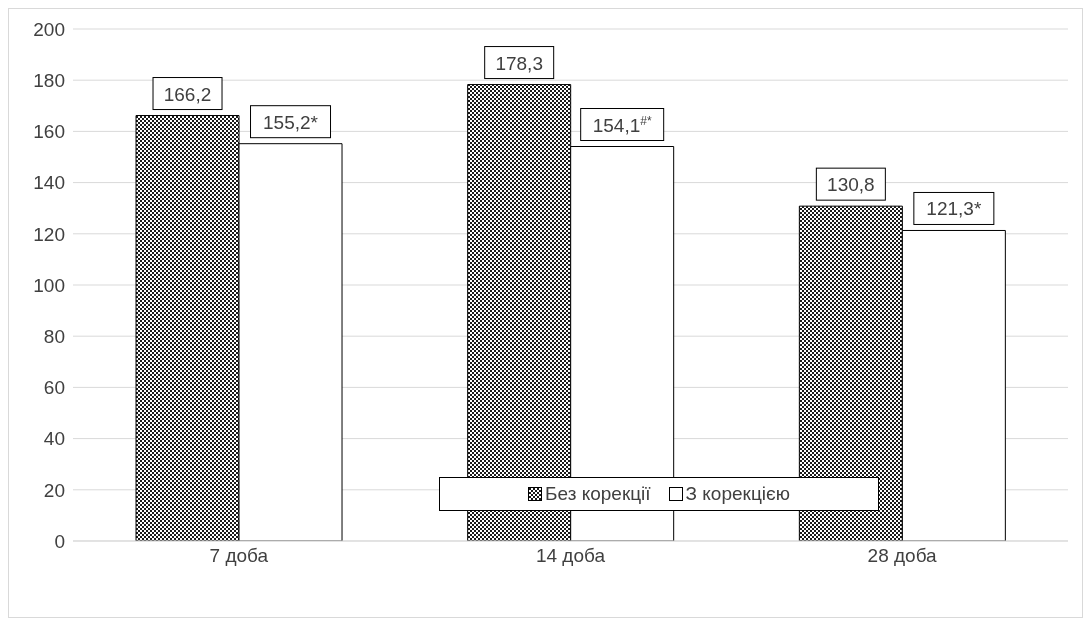  Describe the element at coordinates (851, 185) in the screenshot. I see `data-label: 130,8` at that location.